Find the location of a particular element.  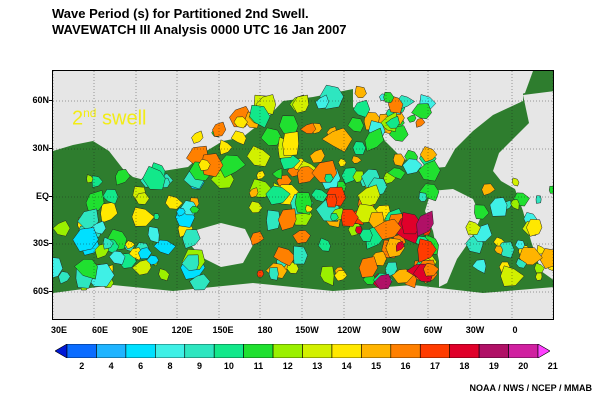

swell-overlay-label: 2nd swell is located at coordinates (109, 118).